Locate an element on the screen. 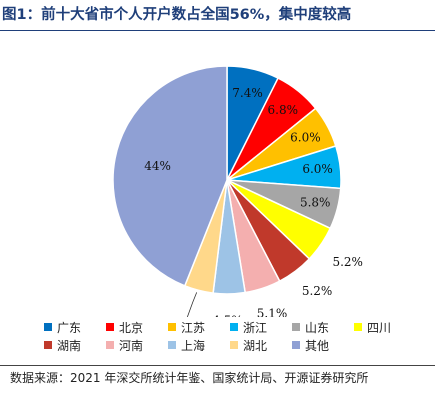 The width and height of the screenshot is (435, 410). slice-label-7: 5.2% is located at coordinates (317, 291).